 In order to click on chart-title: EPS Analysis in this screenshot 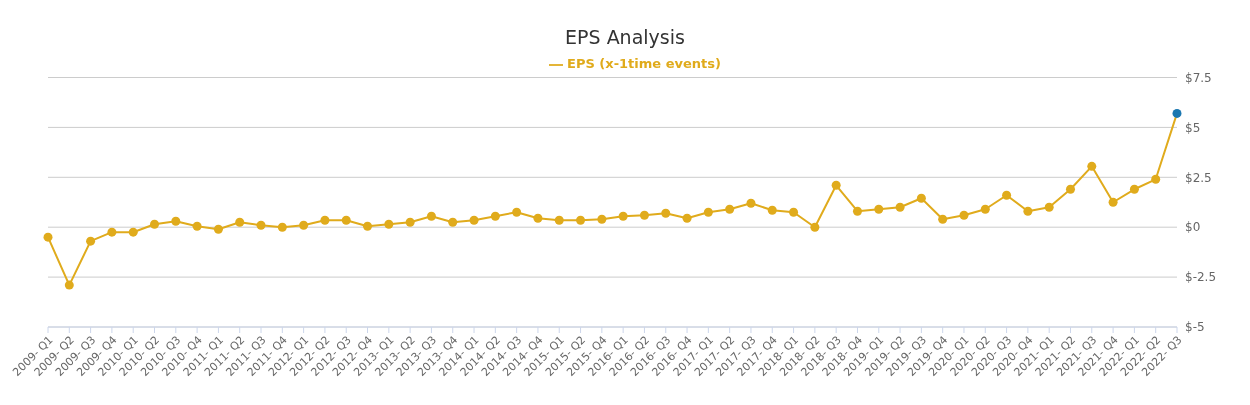, I will do `click(625, 37)`.